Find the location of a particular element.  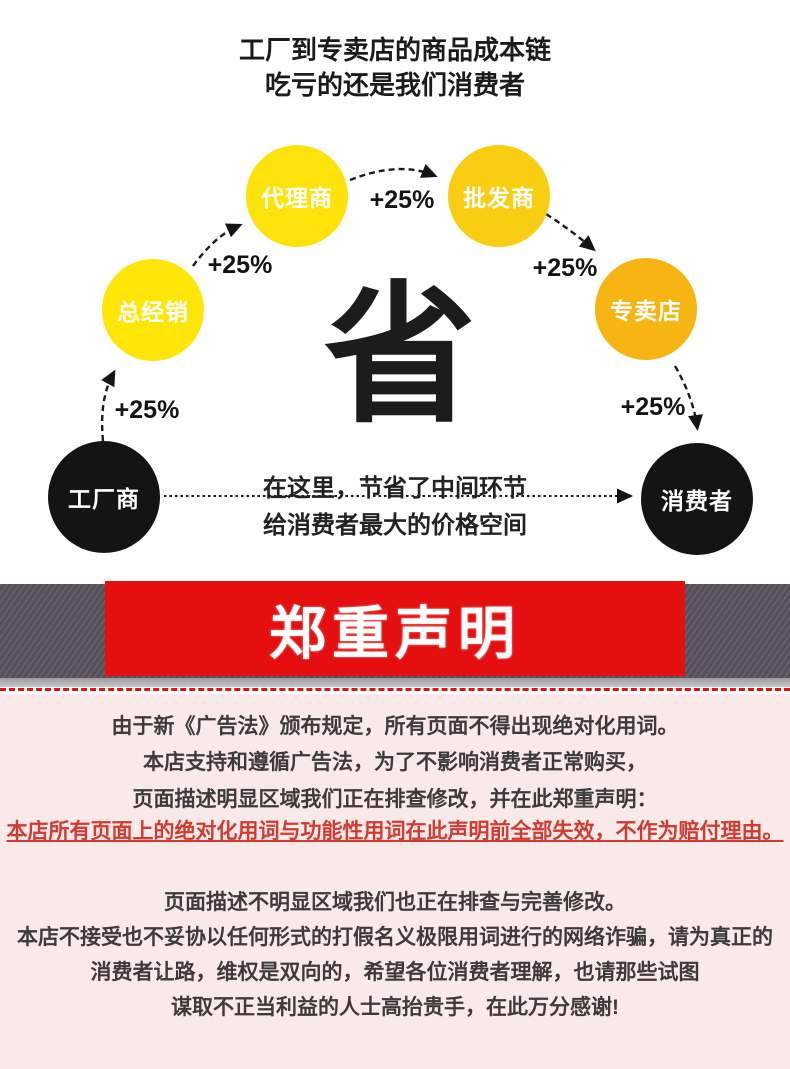

node-factory: 工厂商 is located at coordinates (104, 497).